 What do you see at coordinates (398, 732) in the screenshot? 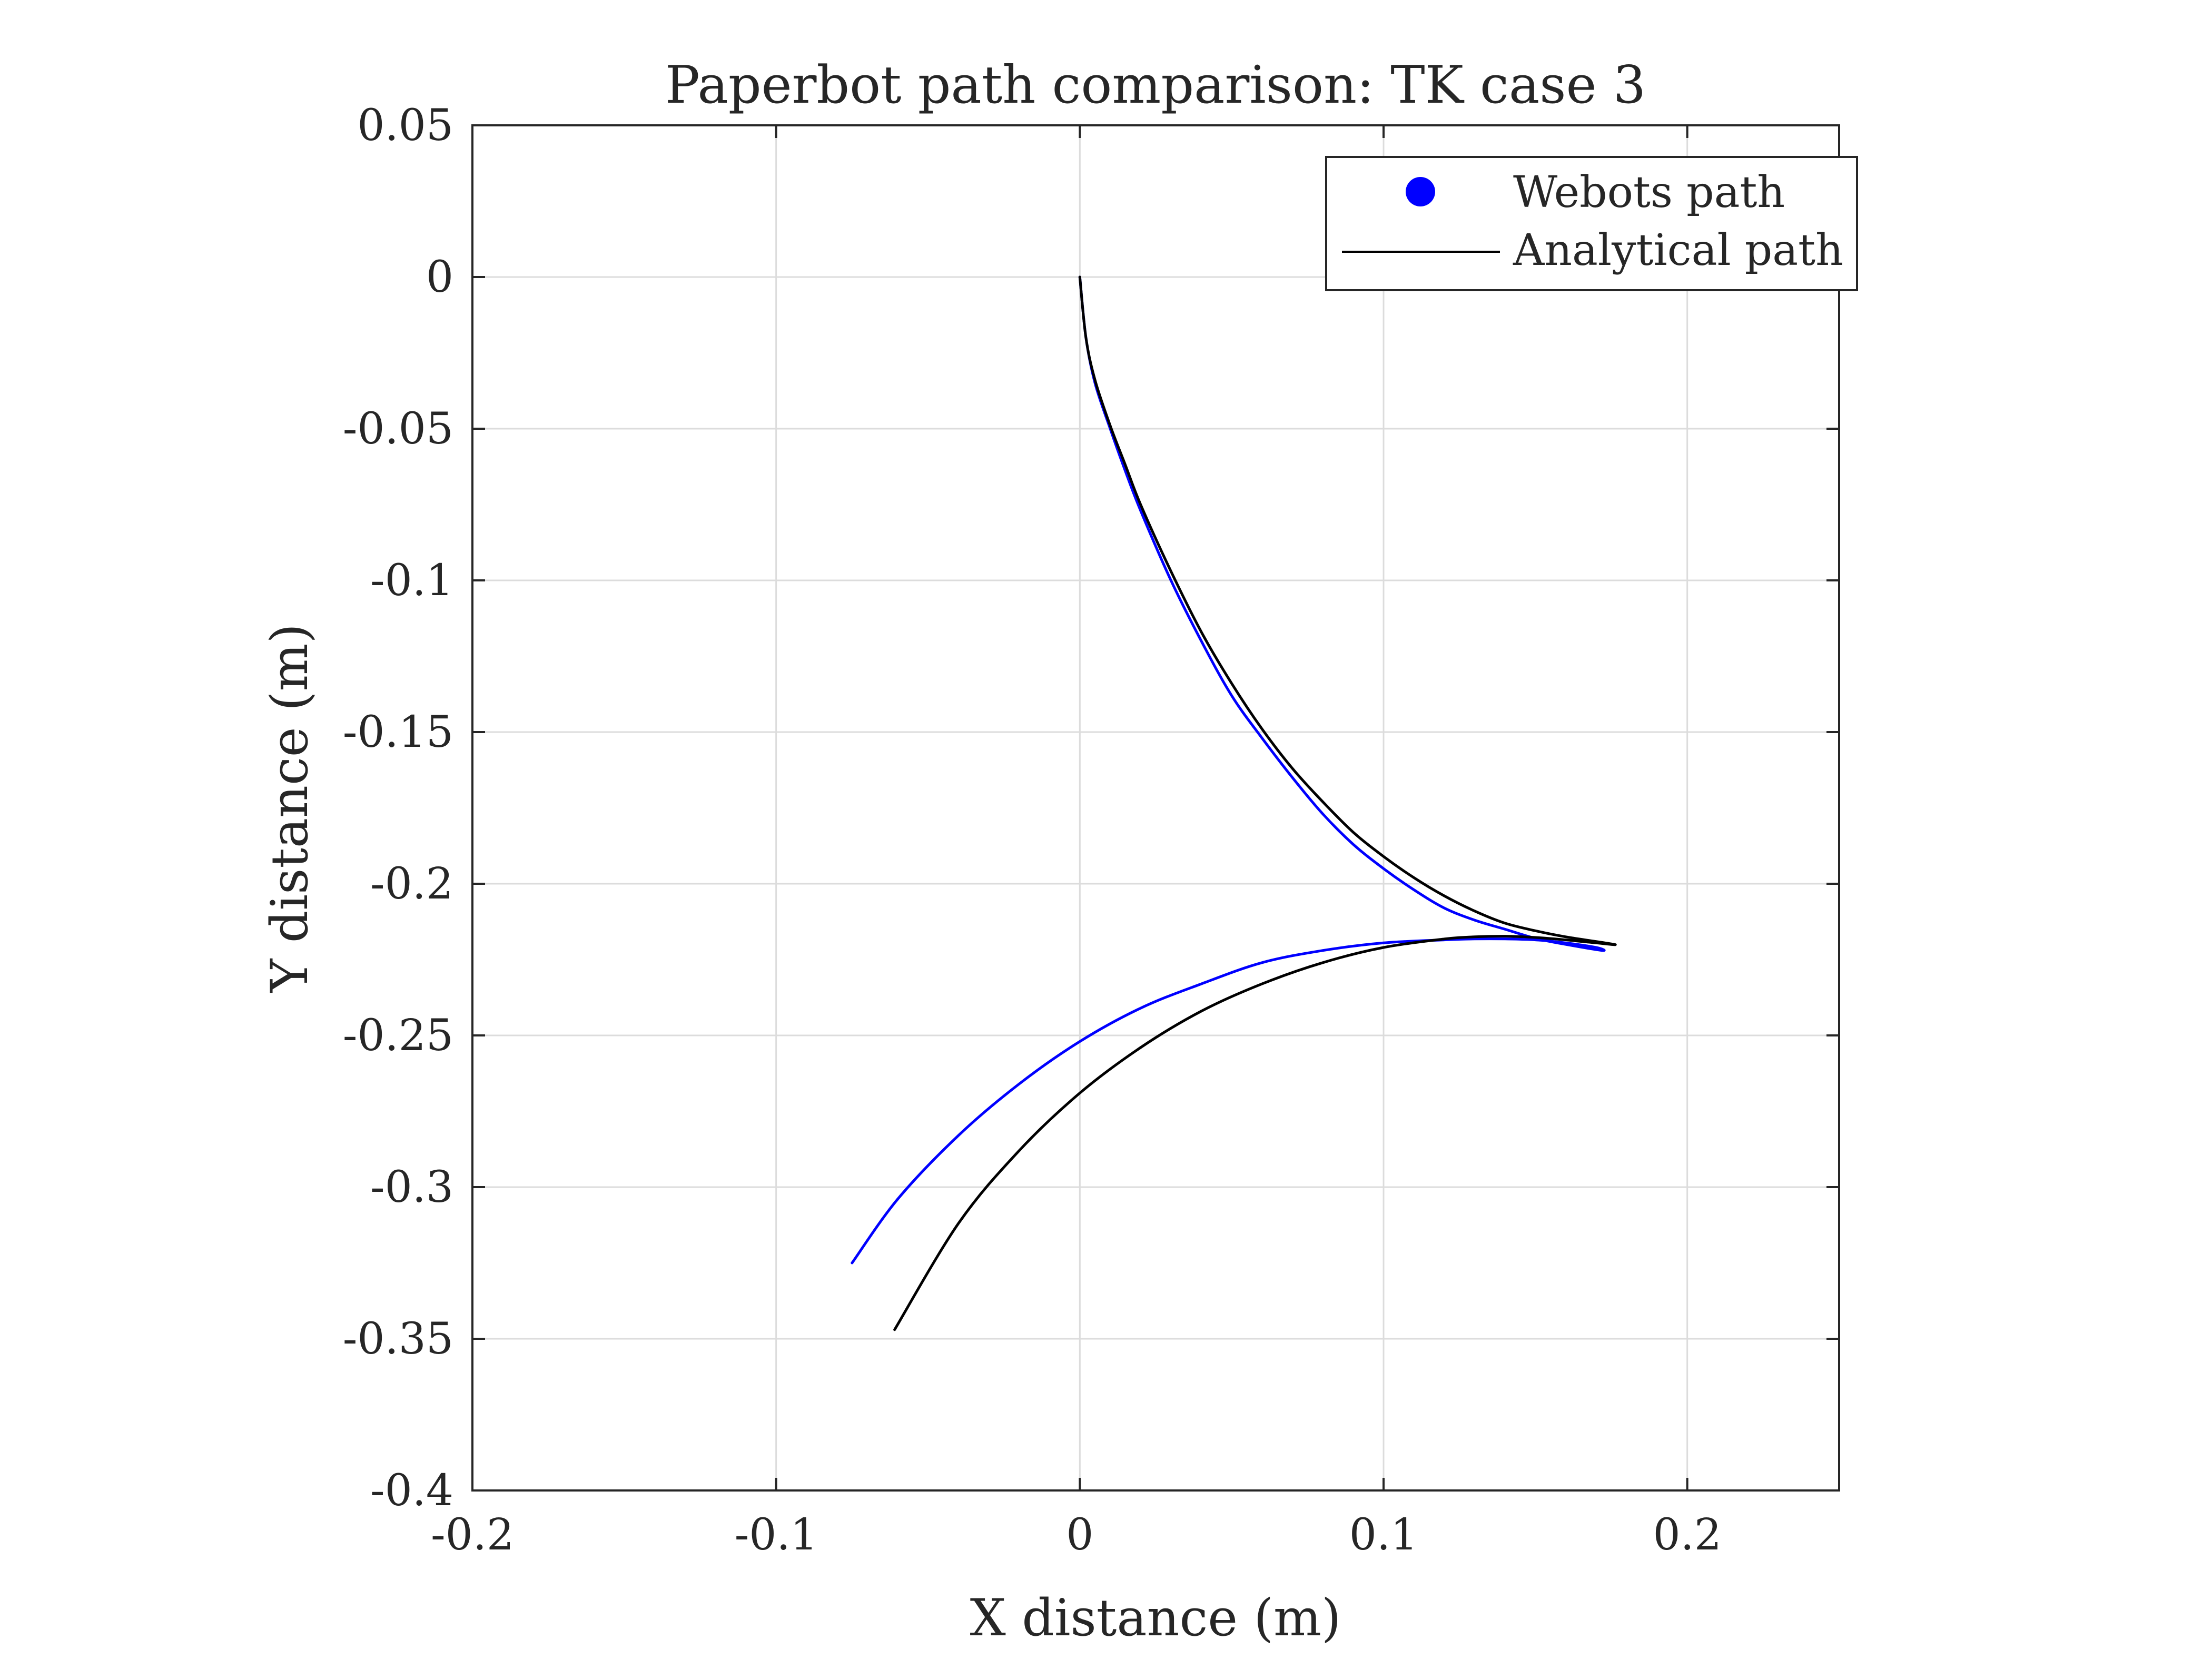
I see `y-tick-label: -0.15` at bounding box center [398, 732].